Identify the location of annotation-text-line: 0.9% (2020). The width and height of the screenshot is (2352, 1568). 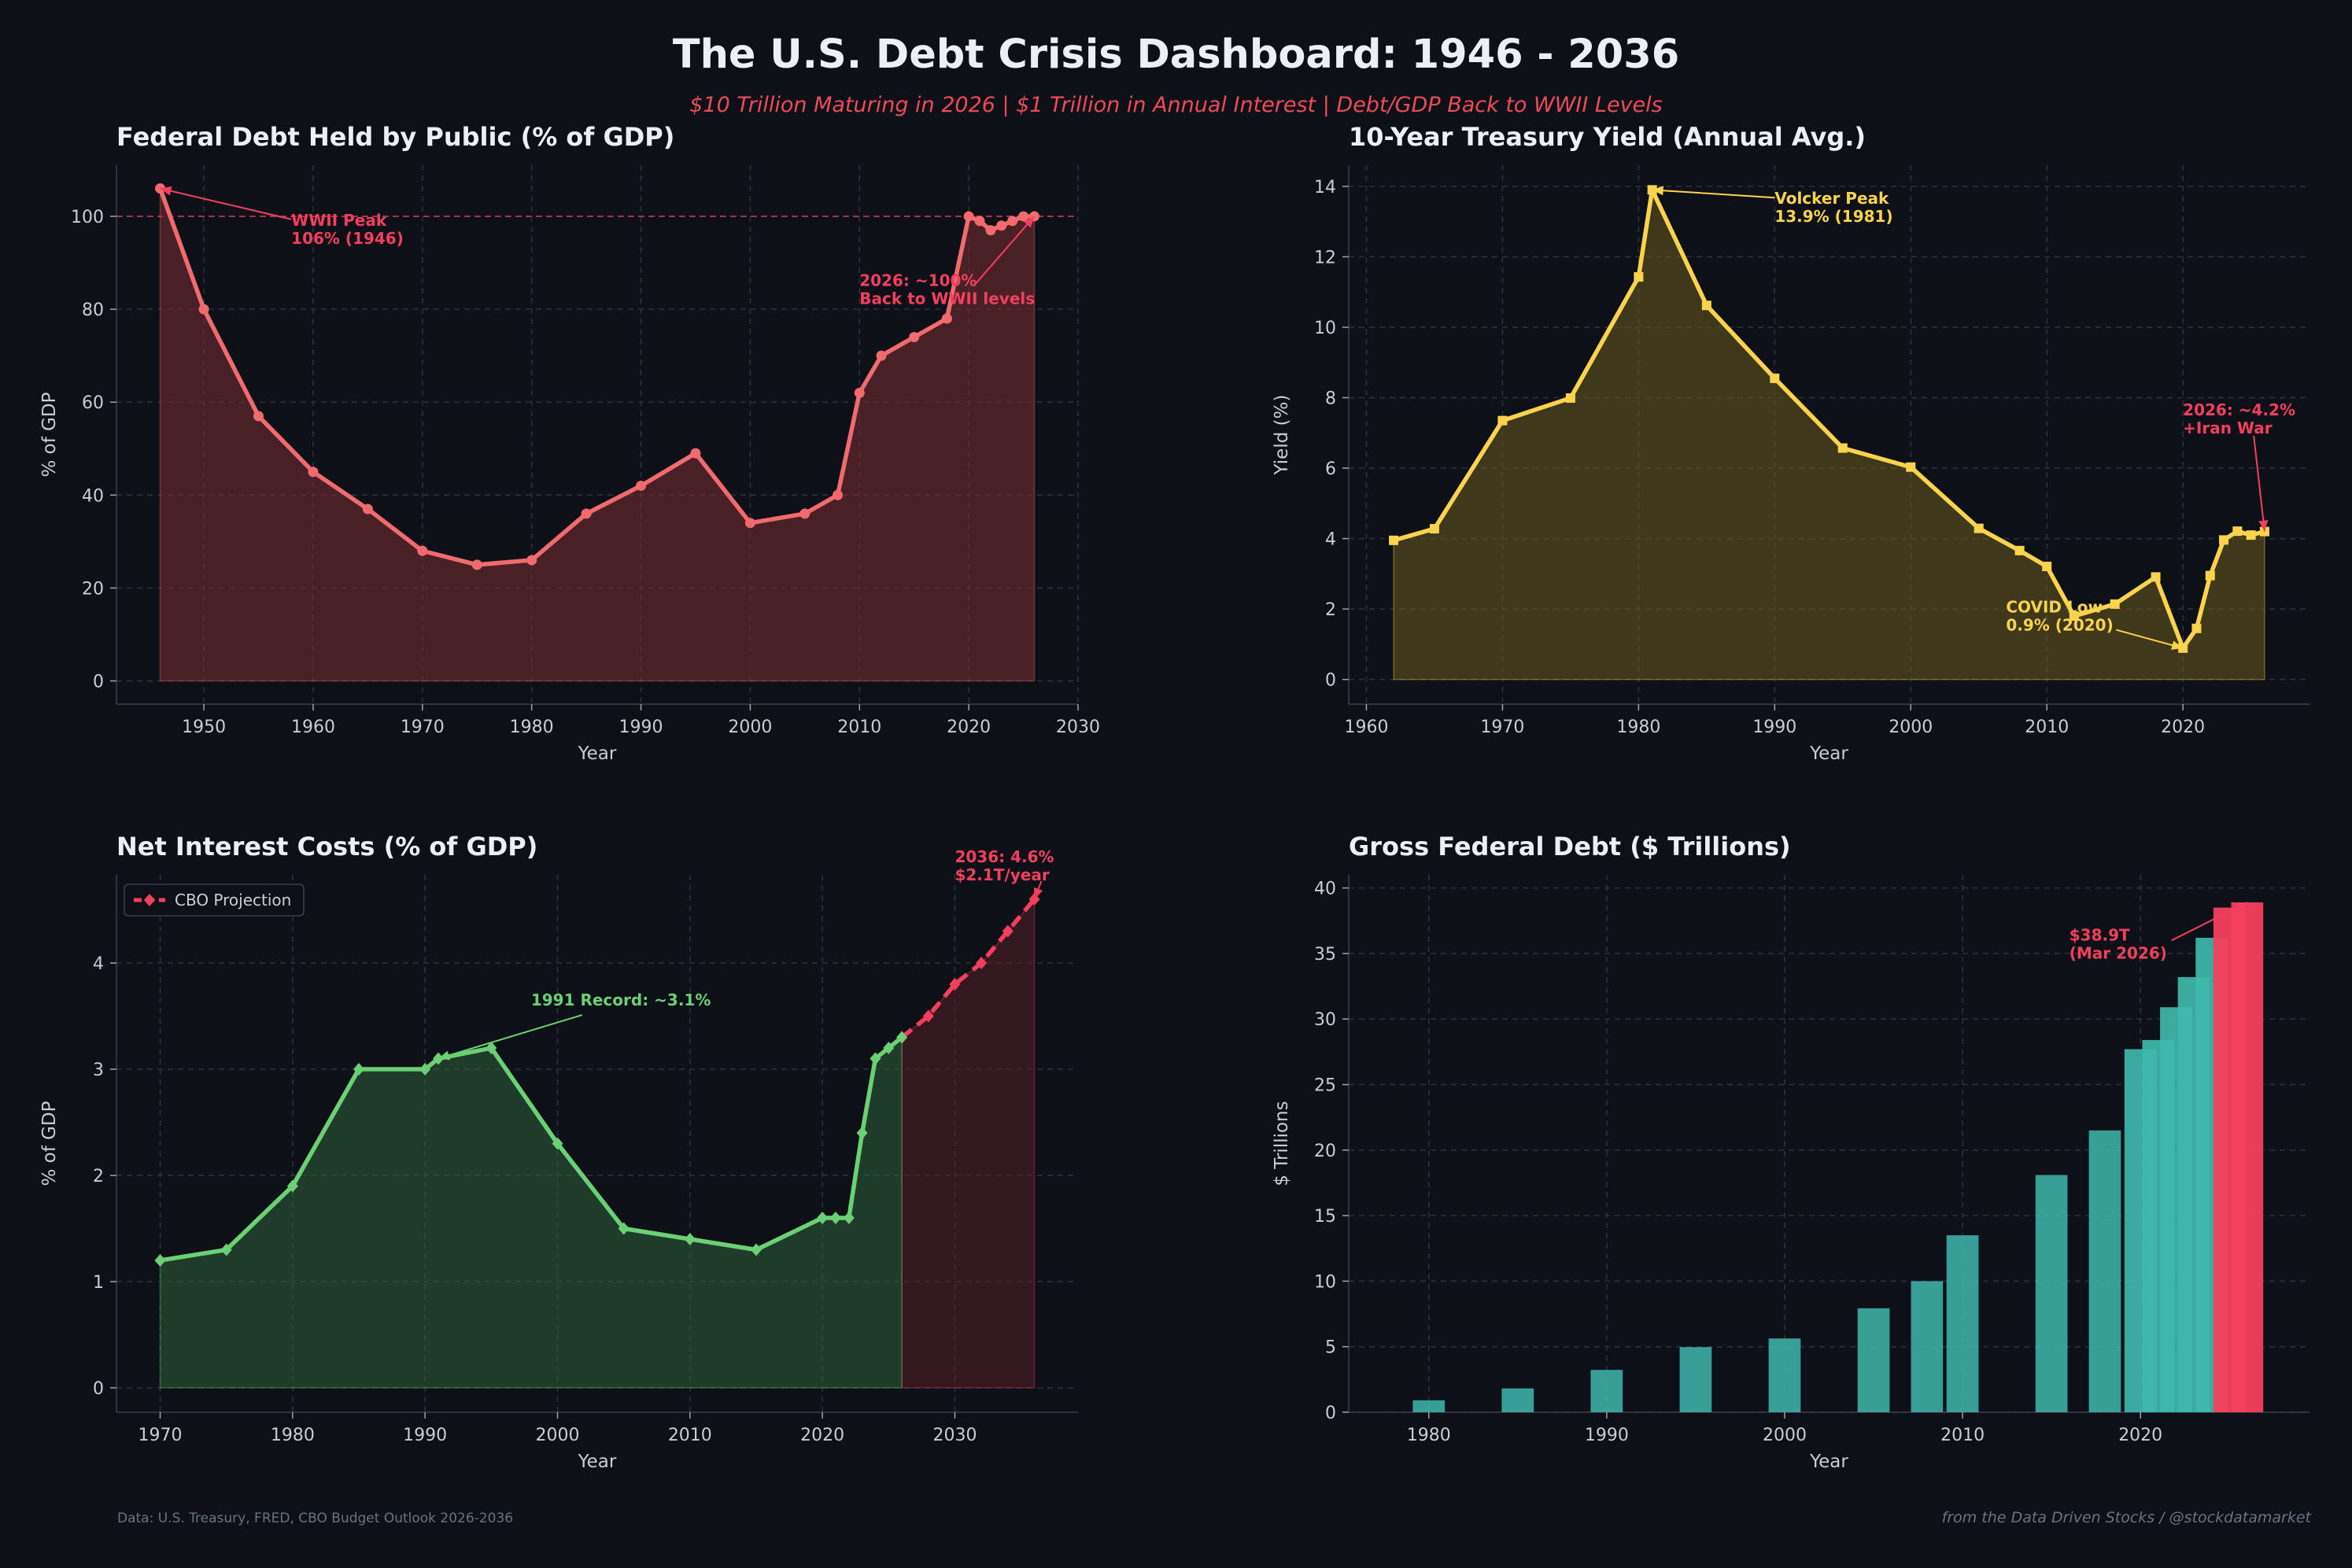
(2059, 625).